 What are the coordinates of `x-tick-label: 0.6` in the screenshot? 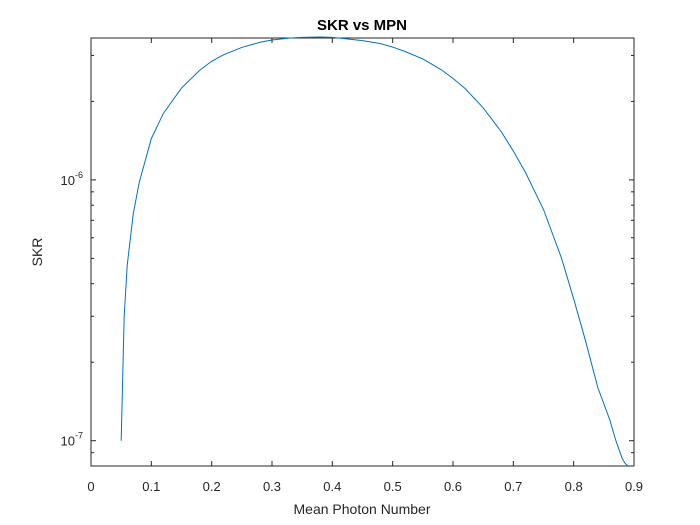 It's located at (453, 486).